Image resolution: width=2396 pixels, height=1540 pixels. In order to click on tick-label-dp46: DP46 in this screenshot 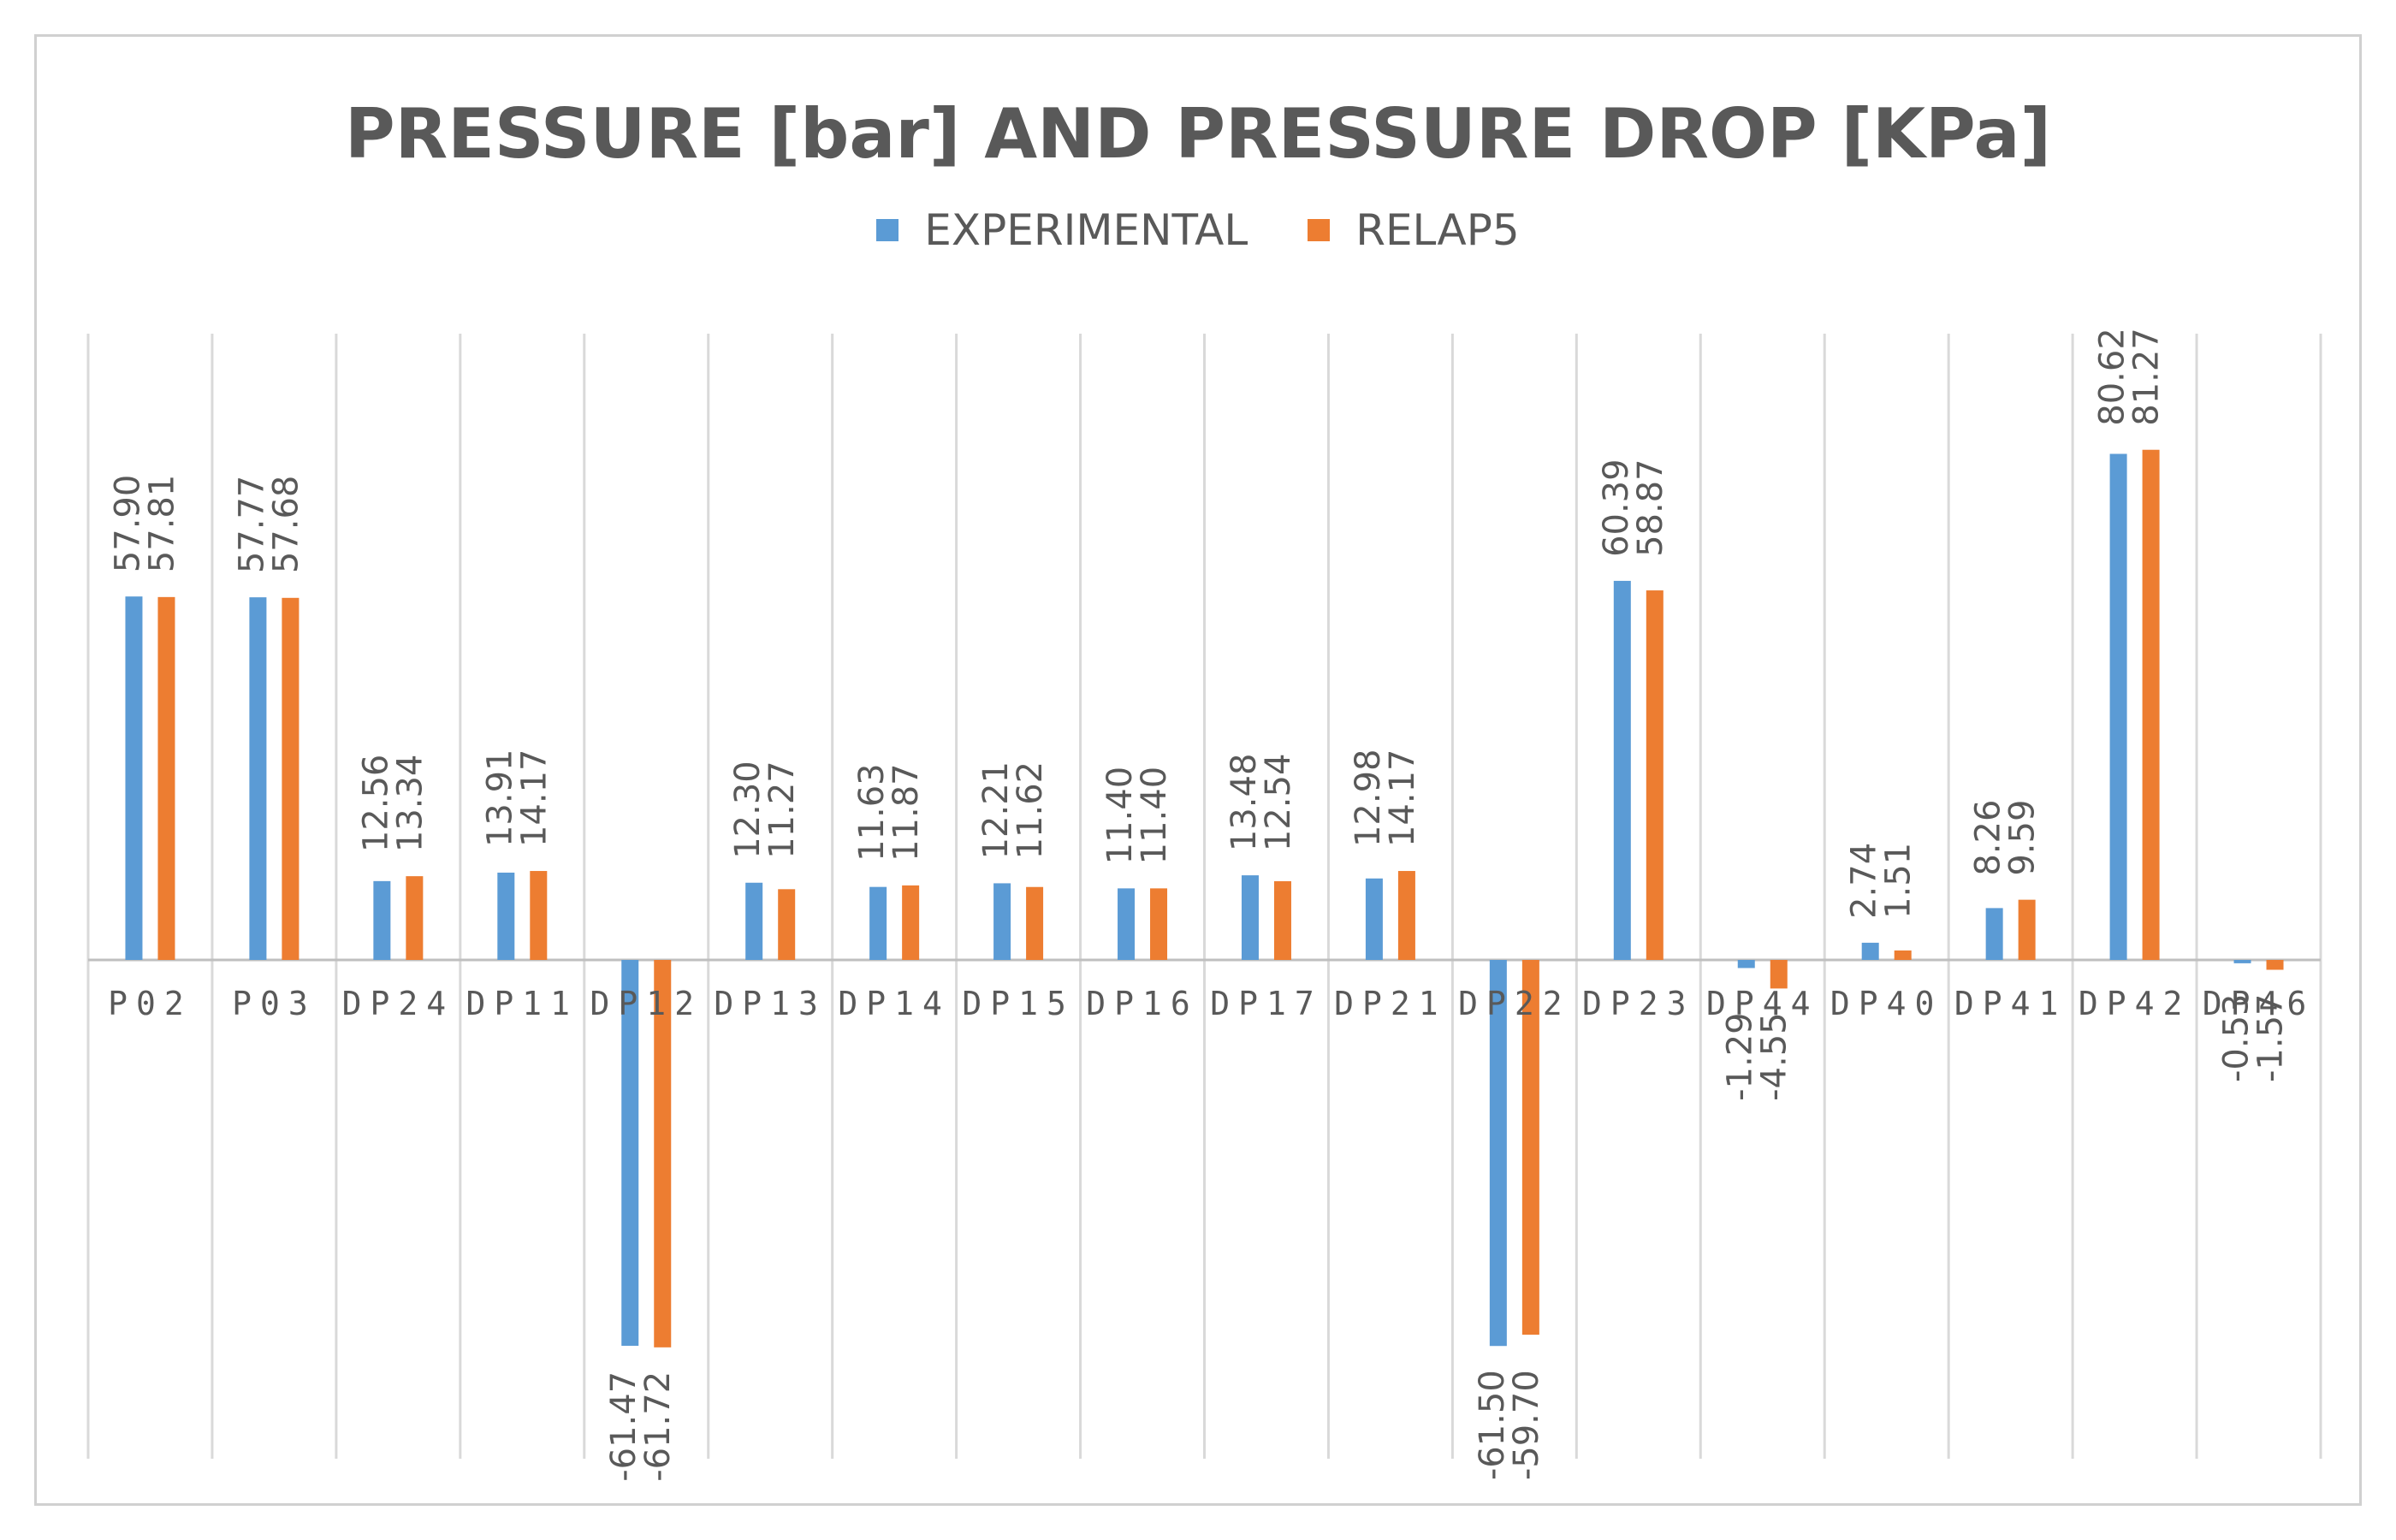, I will do `click(2259, 1003)`.